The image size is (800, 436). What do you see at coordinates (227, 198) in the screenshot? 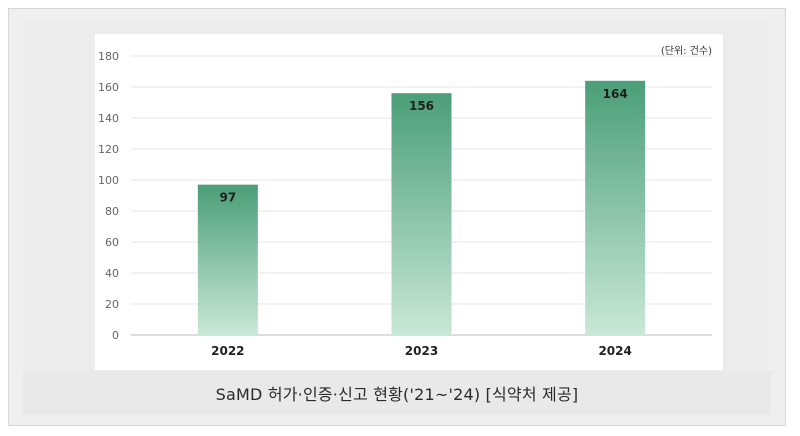
I see `data-label: 97` at bounding box center [227, 198].